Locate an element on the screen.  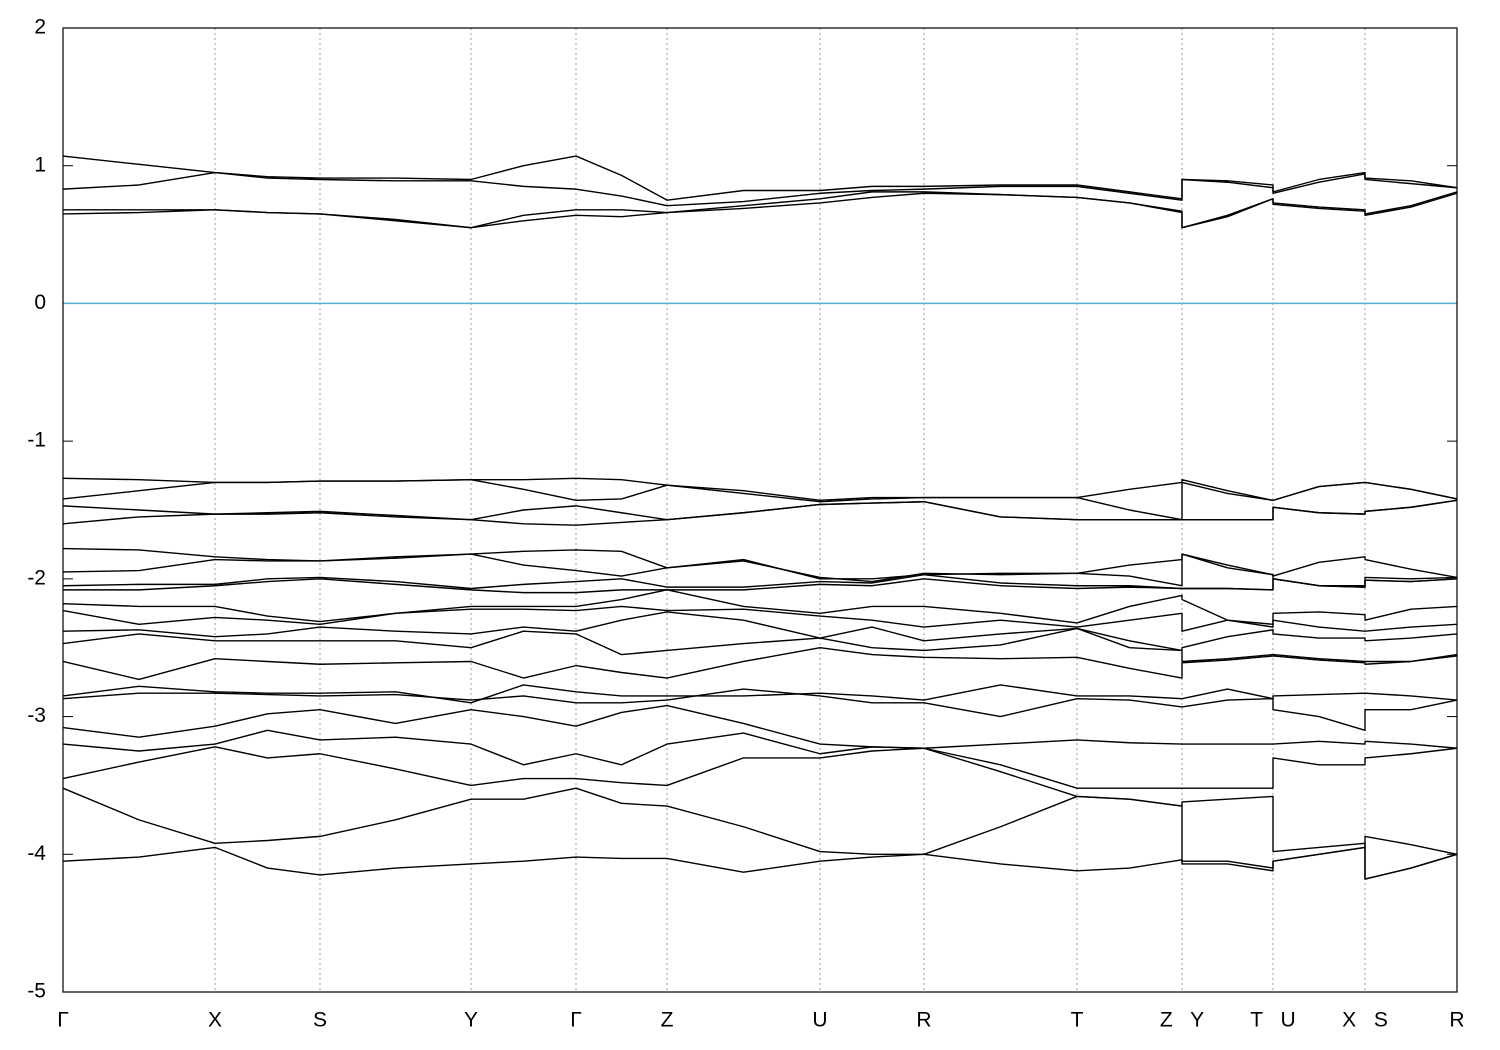
y-tick-label: -3 is located at coordinates (36, 715).